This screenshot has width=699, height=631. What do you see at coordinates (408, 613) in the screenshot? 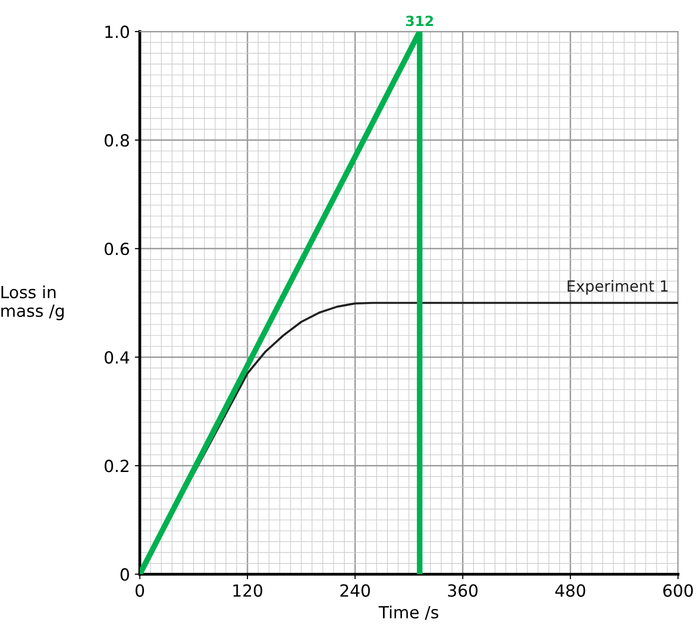
I see `x-axis-title: Time /s` at bounding box center [408, 613].